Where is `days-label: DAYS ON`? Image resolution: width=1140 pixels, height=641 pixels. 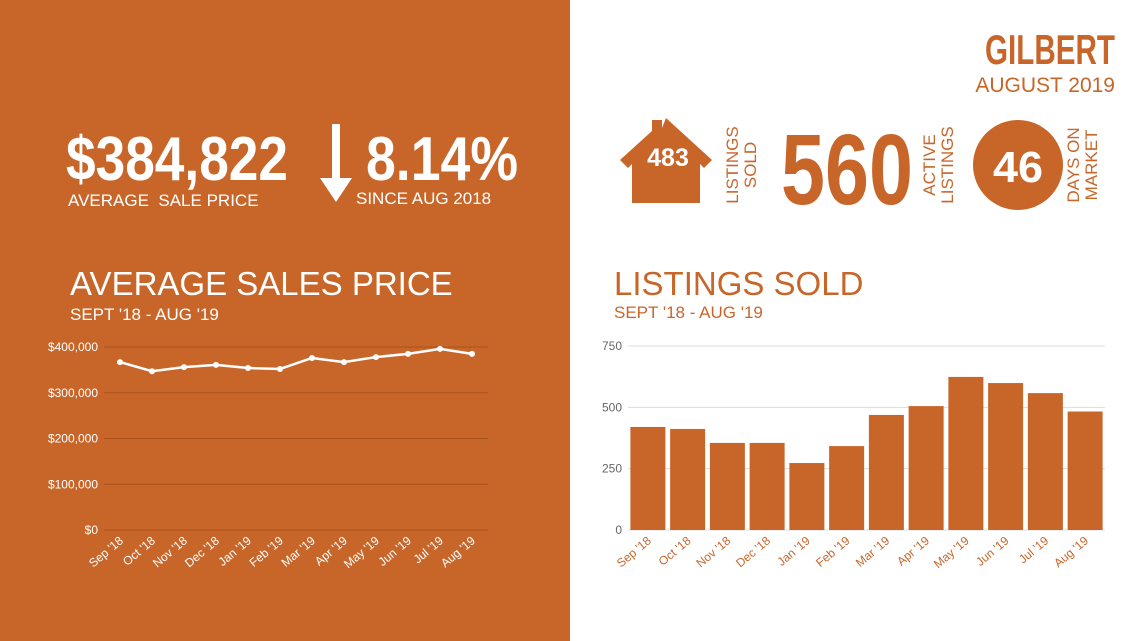 days-label: DAYS ON is located at coordinates (1073, 164).